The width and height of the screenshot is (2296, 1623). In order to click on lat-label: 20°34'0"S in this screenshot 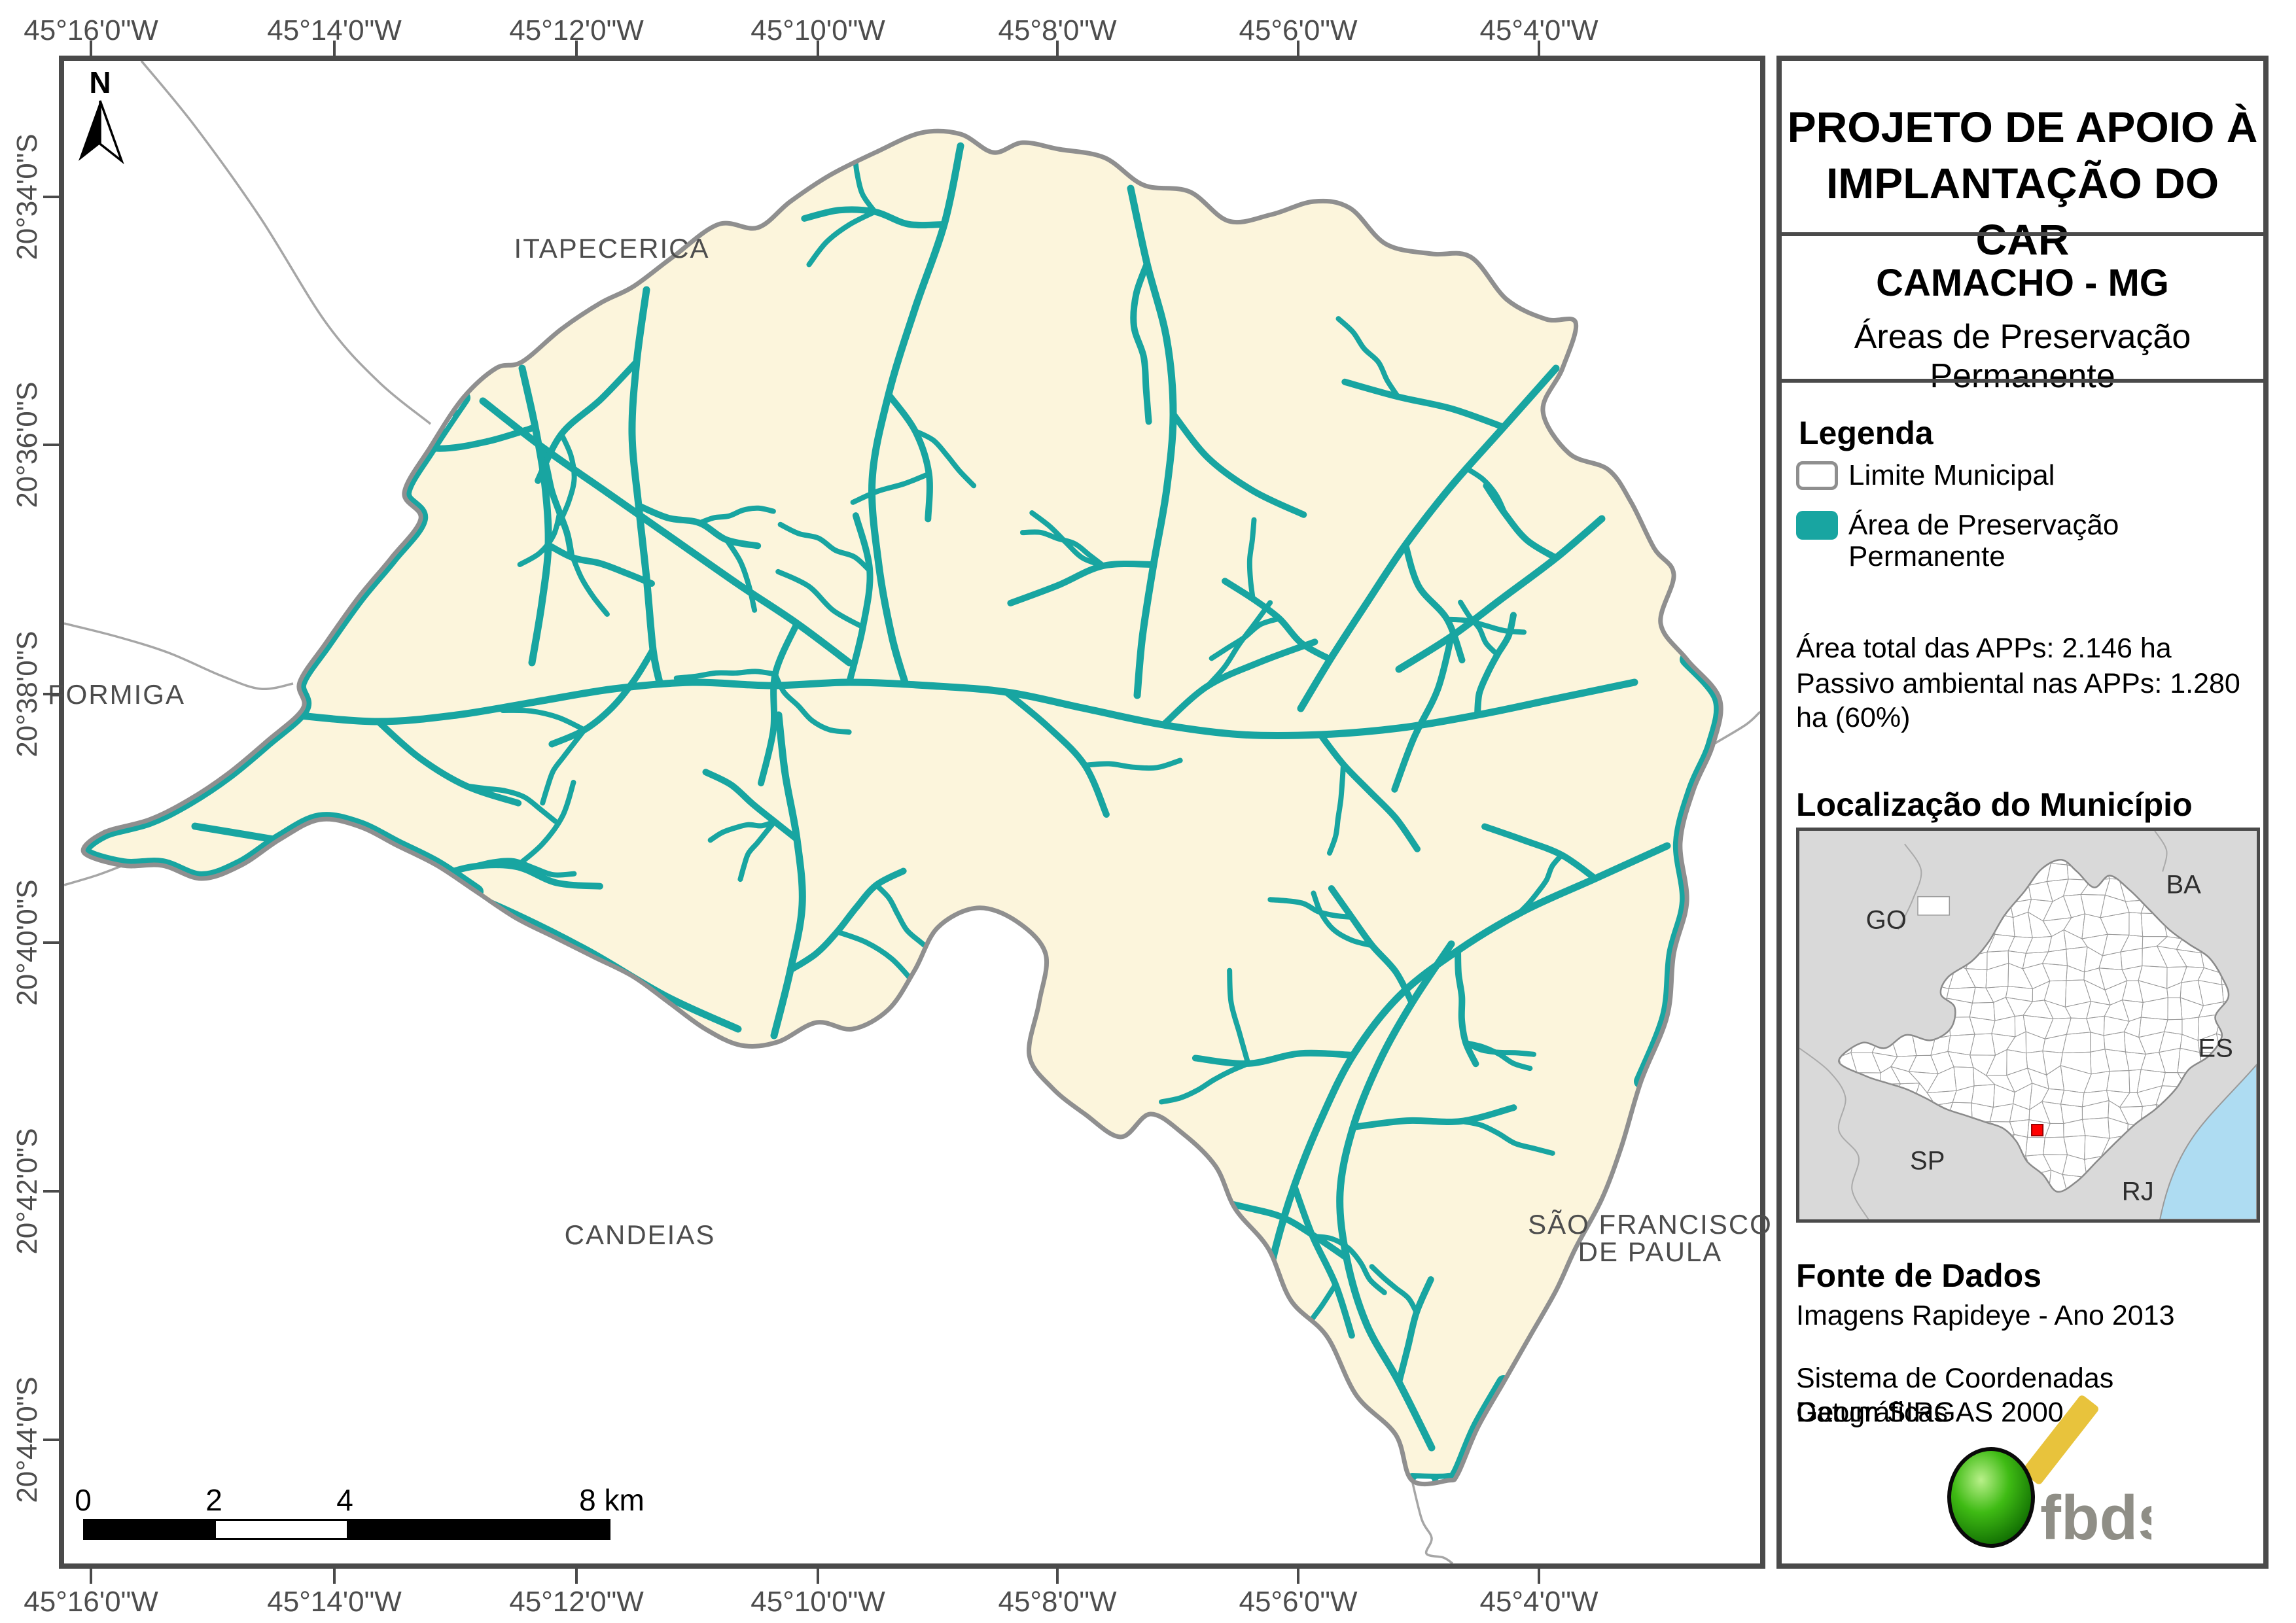, I will do `click(27, 197)`.